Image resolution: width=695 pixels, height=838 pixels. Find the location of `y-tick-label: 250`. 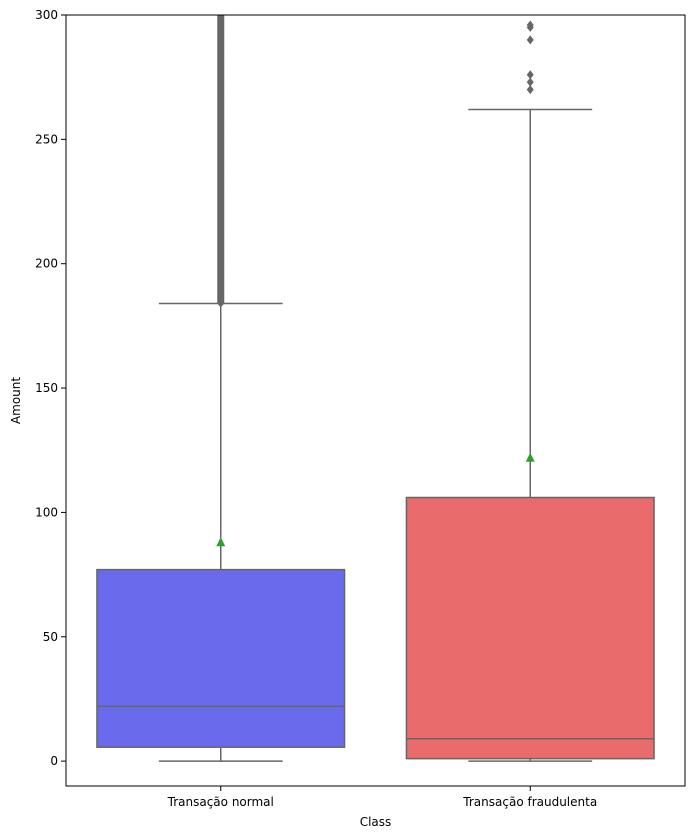

y-tick-label: 250 is located at coordinates (46, 139).